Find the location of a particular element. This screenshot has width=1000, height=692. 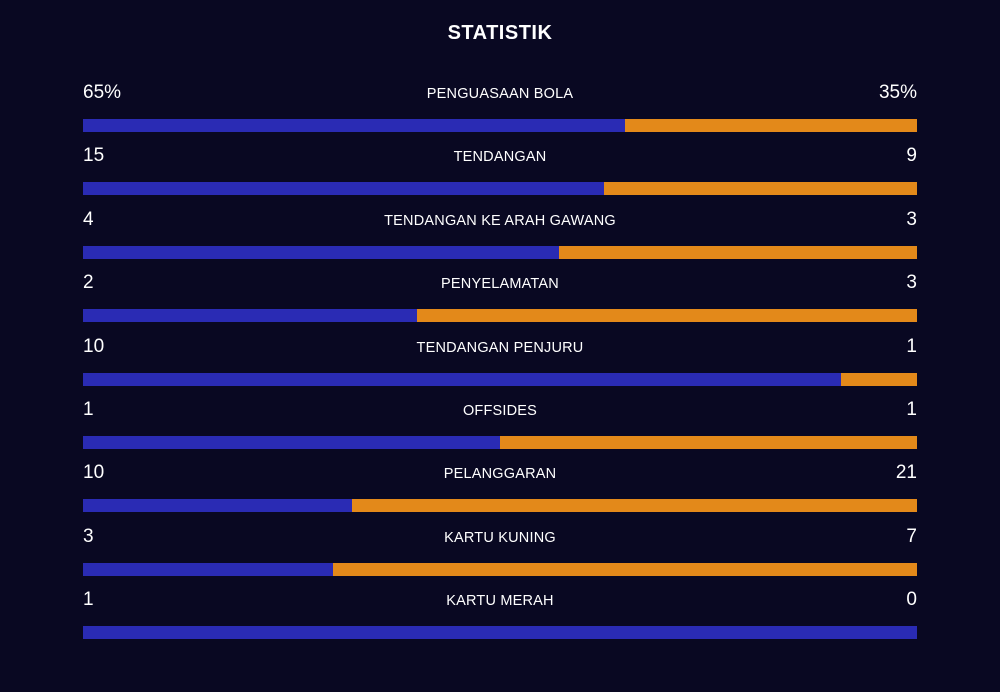

stat-header: 10 PELANGGARAN 21 is located at coordinates (500, 473).